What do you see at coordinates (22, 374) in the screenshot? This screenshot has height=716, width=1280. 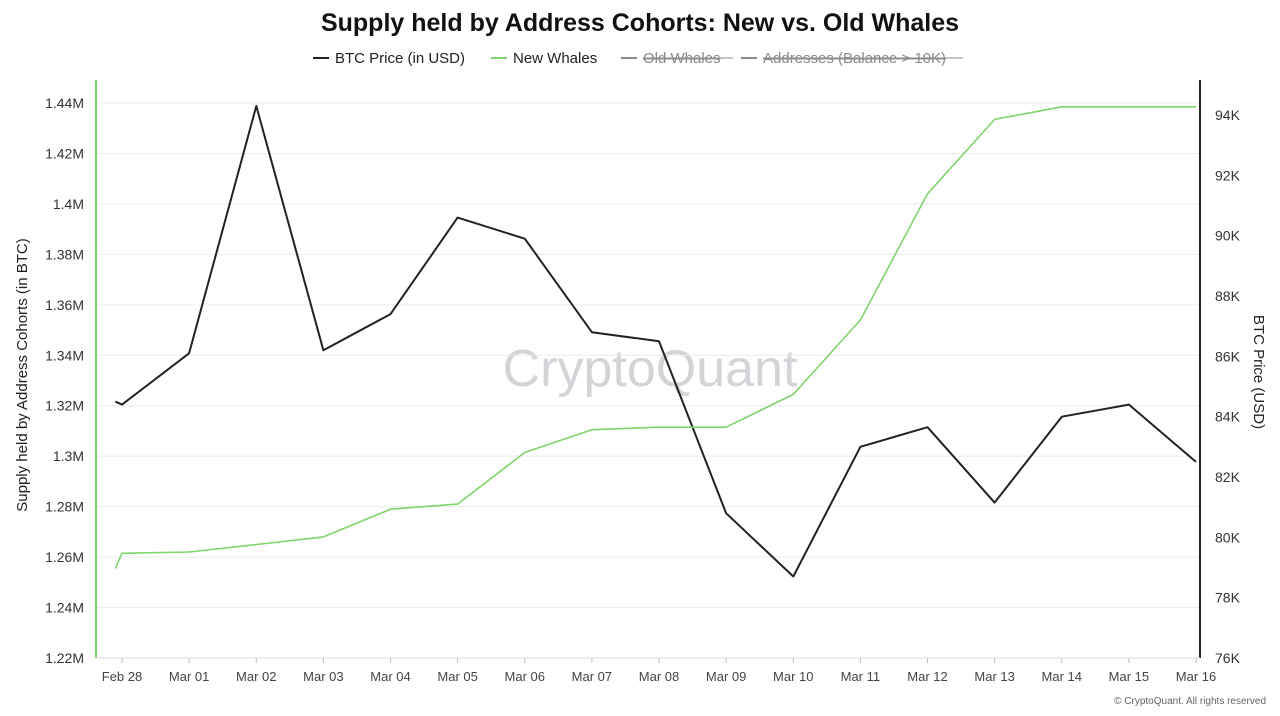 I see `y-left-axis-title: Supply held by Address Cohorts (in BTC)` at bounding box center [22, 374].